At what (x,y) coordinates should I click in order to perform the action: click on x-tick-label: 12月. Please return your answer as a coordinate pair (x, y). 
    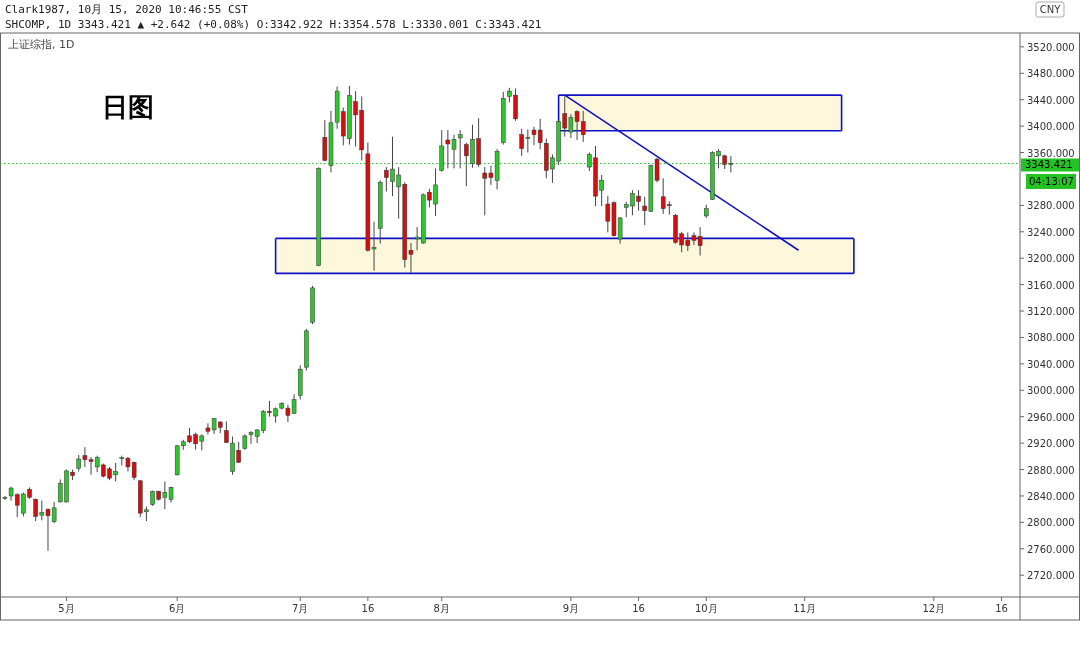
    Looking at the image, I should click on (934, 608).